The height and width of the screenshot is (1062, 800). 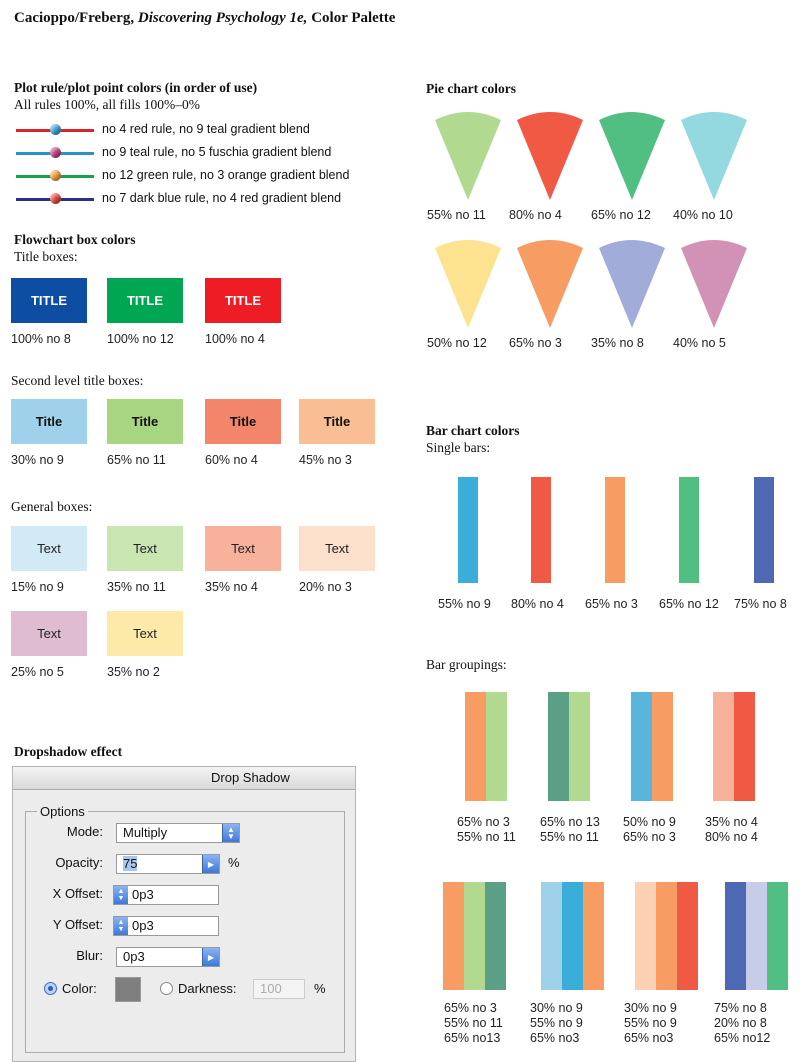 What do you see at coordinates (166, 926) in the screenshot?
I see `yoffset-field: ▲ ▼ 0p3` at bounding box center [166, 926].